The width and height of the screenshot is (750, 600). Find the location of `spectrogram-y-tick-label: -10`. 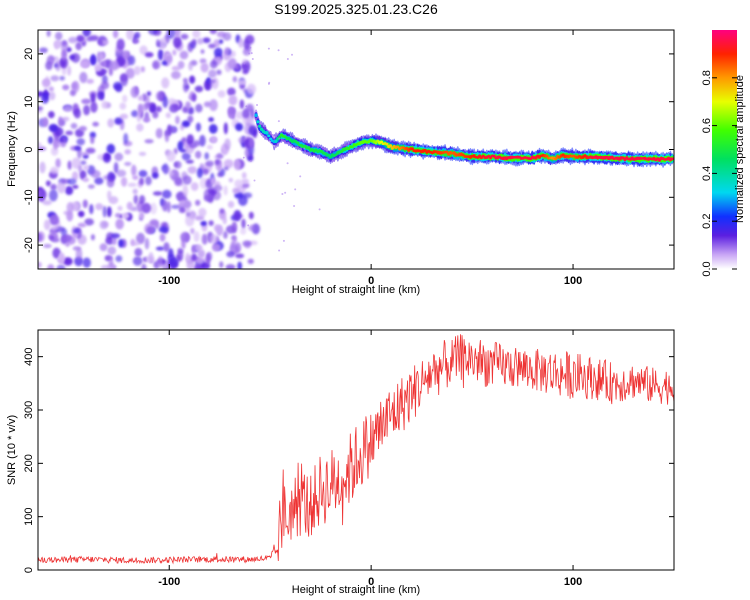

spectrogram-y-tick-label: -10 is located at coordinates (29, 197).